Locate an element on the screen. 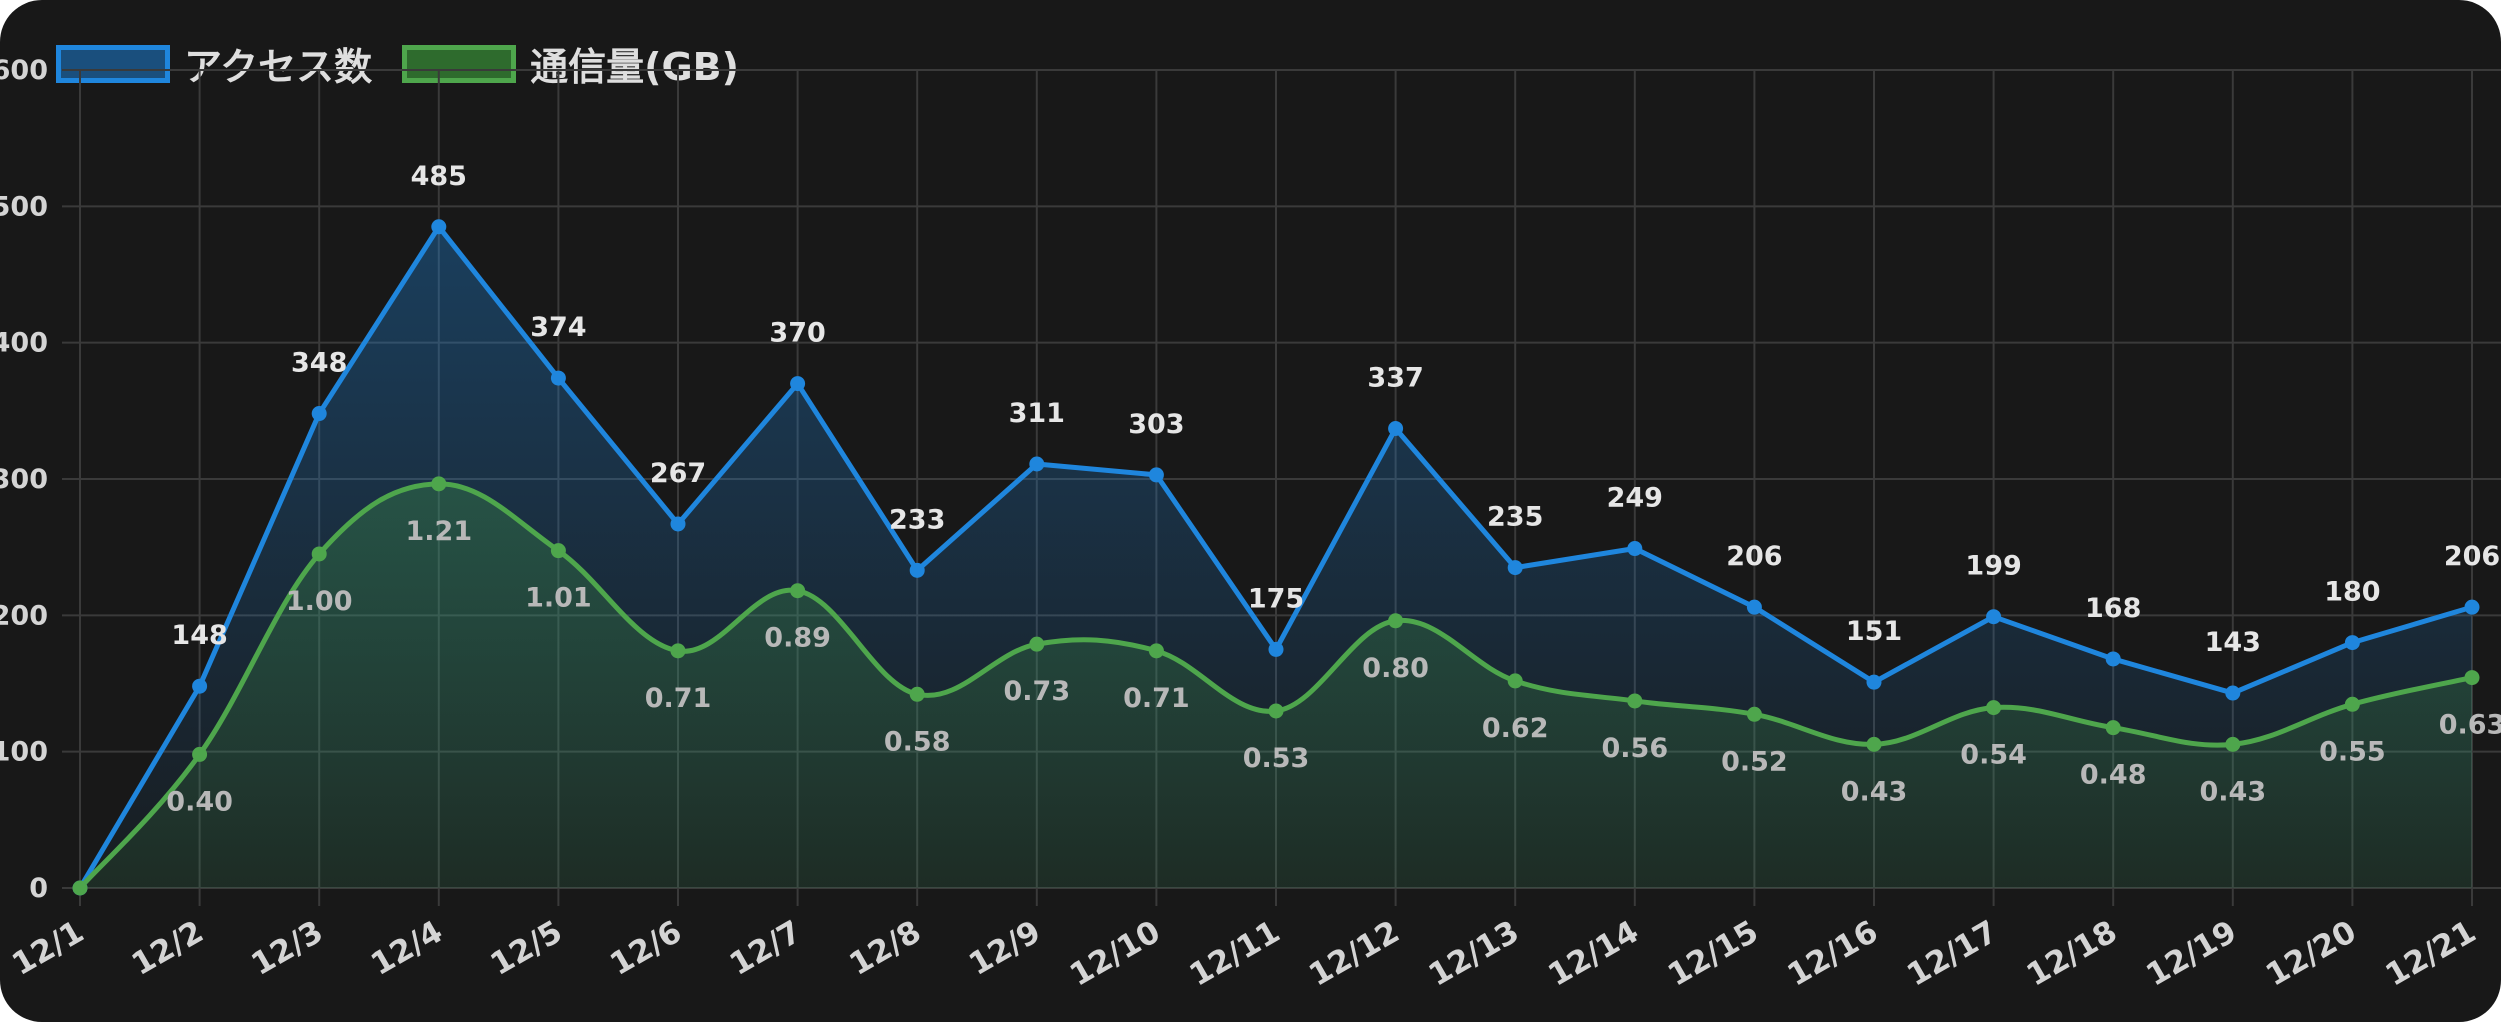  data-label-access: 235 is located at coordinates (1515, 517).